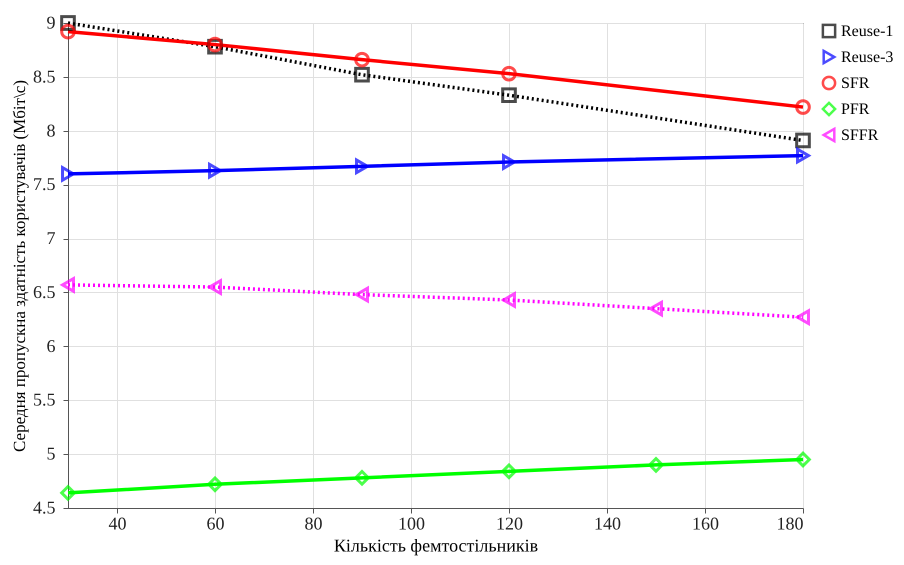 The image size is (904, 565). I want to click on legend-label: Reuse-1, so click(867, 31).